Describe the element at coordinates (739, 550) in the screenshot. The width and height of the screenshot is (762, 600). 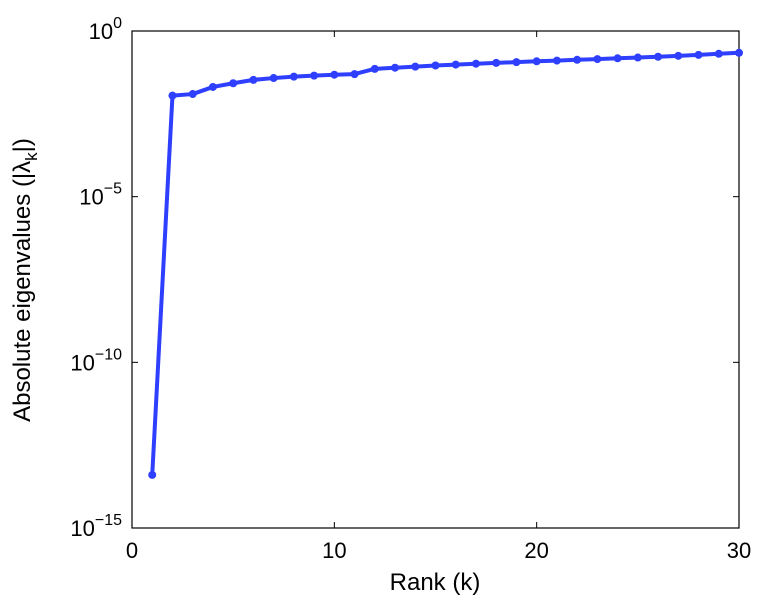
I see `x-tick-label: 30` at that location.